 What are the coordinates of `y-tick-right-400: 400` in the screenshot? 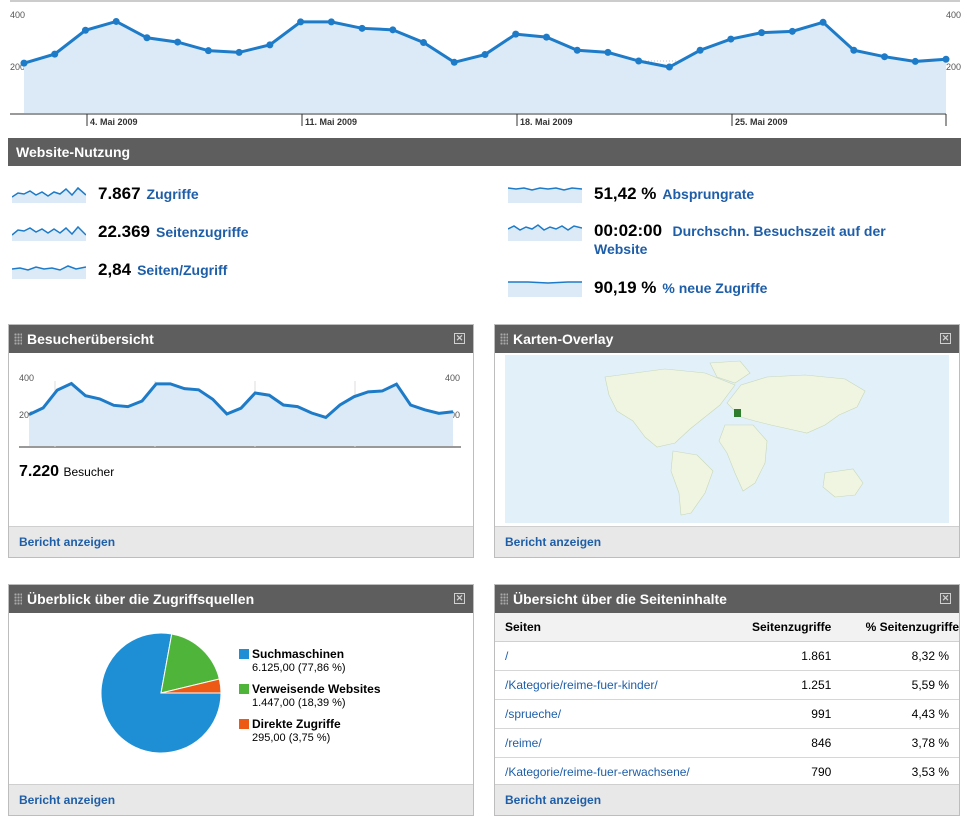 It's located at (953, 15).